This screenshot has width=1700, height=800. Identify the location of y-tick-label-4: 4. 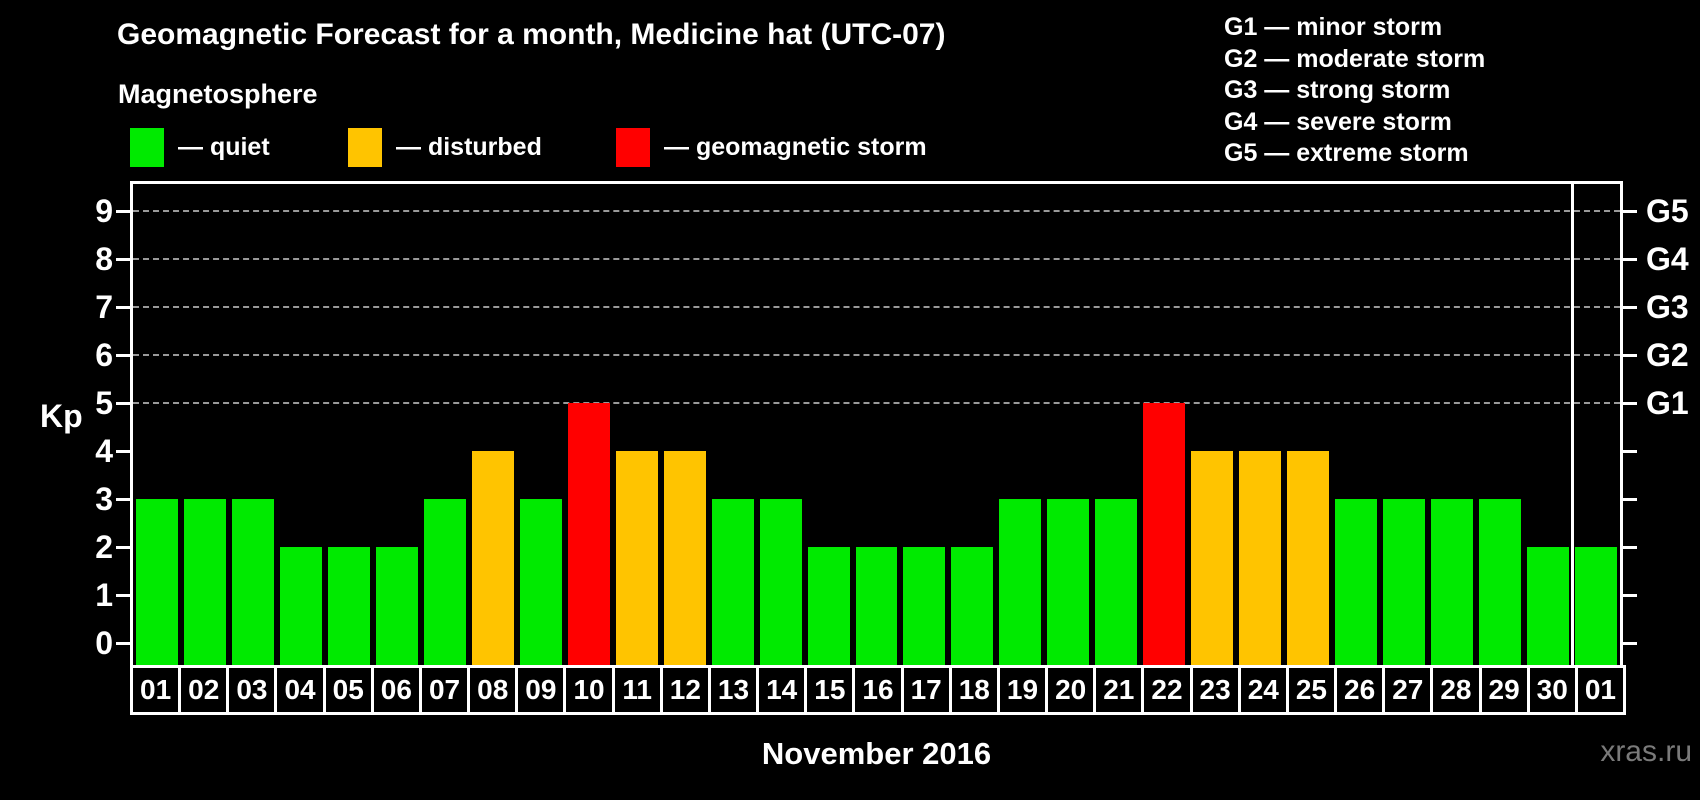
(104, 451).